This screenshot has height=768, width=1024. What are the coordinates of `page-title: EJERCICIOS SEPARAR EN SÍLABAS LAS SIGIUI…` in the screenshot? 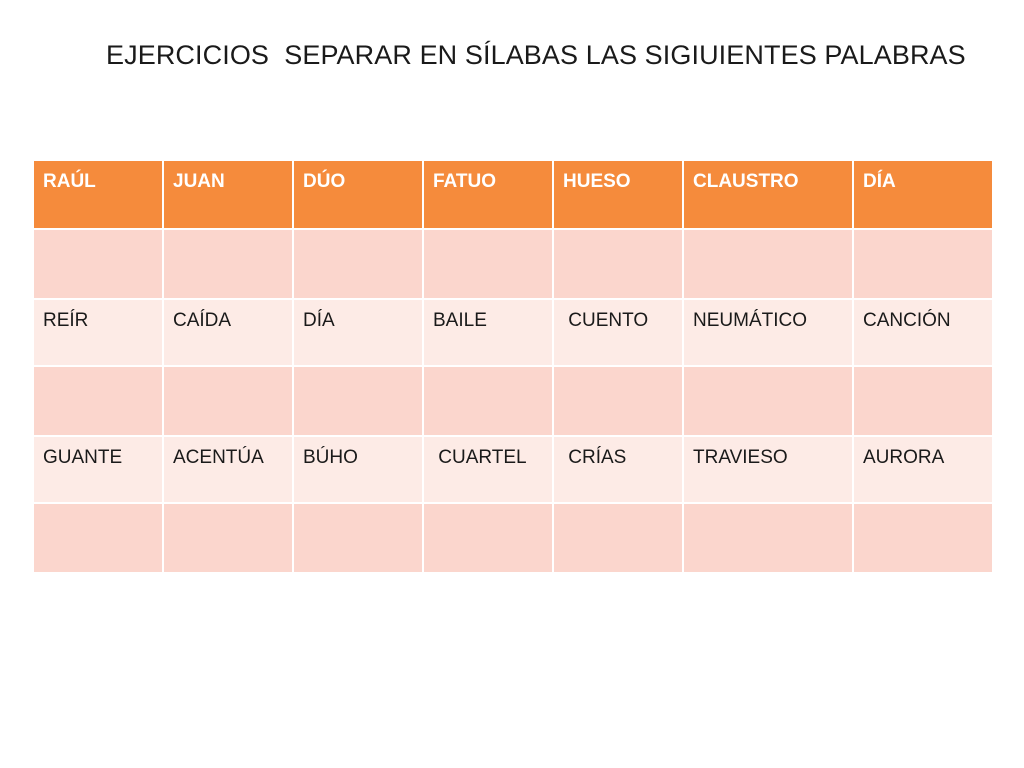 It's located at (536, 55).